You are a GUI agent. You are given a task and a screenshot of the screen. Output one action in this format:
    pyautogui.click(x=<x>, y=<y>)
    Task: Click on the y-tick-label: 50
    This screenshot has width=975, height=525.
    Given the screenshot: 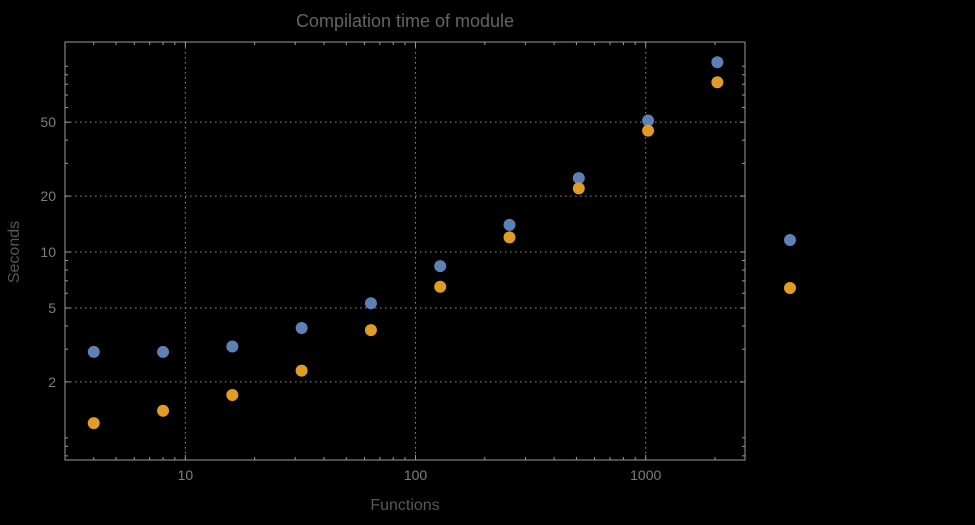 What is the action you would take?
    pyautogui.click(x=48, y=122)
    